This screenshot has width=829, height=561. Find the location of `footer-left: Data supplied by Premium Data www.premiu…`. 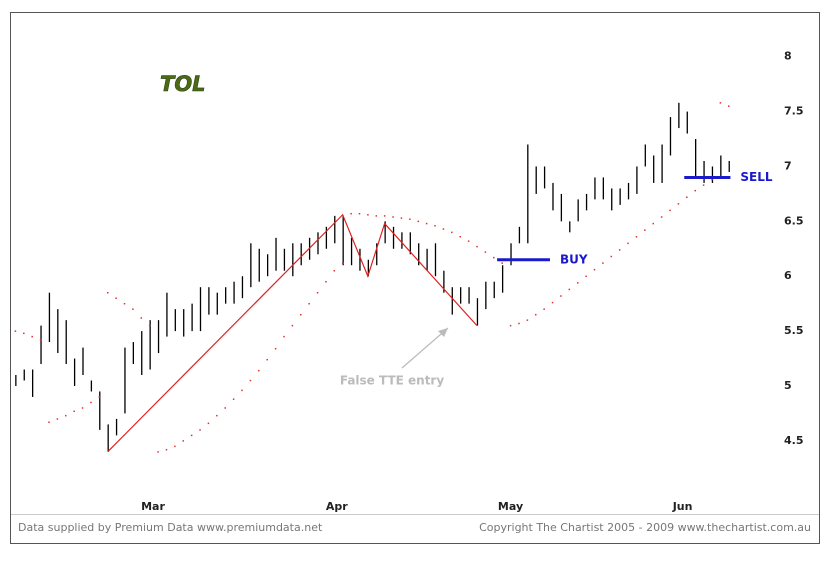

footer-left: Data supplied by Premium Data www.premiu… is located at coordinates (170, 527).